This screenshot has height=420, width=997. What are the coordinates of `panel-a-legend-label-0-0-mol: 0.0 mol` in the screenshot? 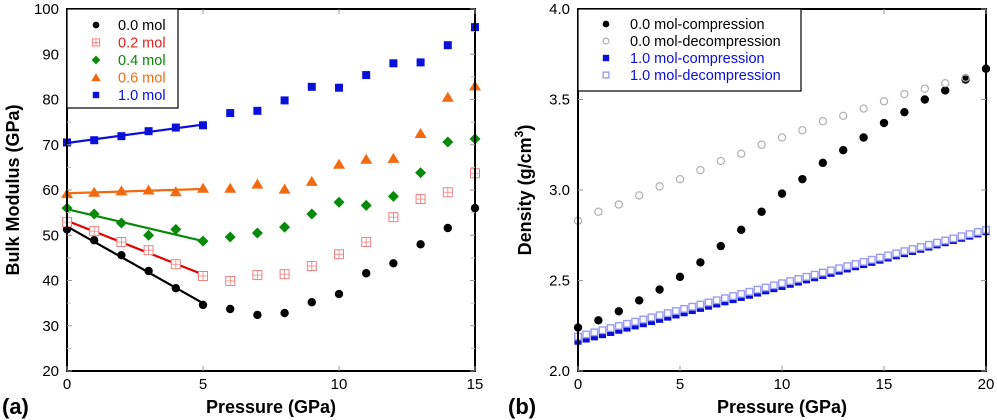 It's located at (142, 26).